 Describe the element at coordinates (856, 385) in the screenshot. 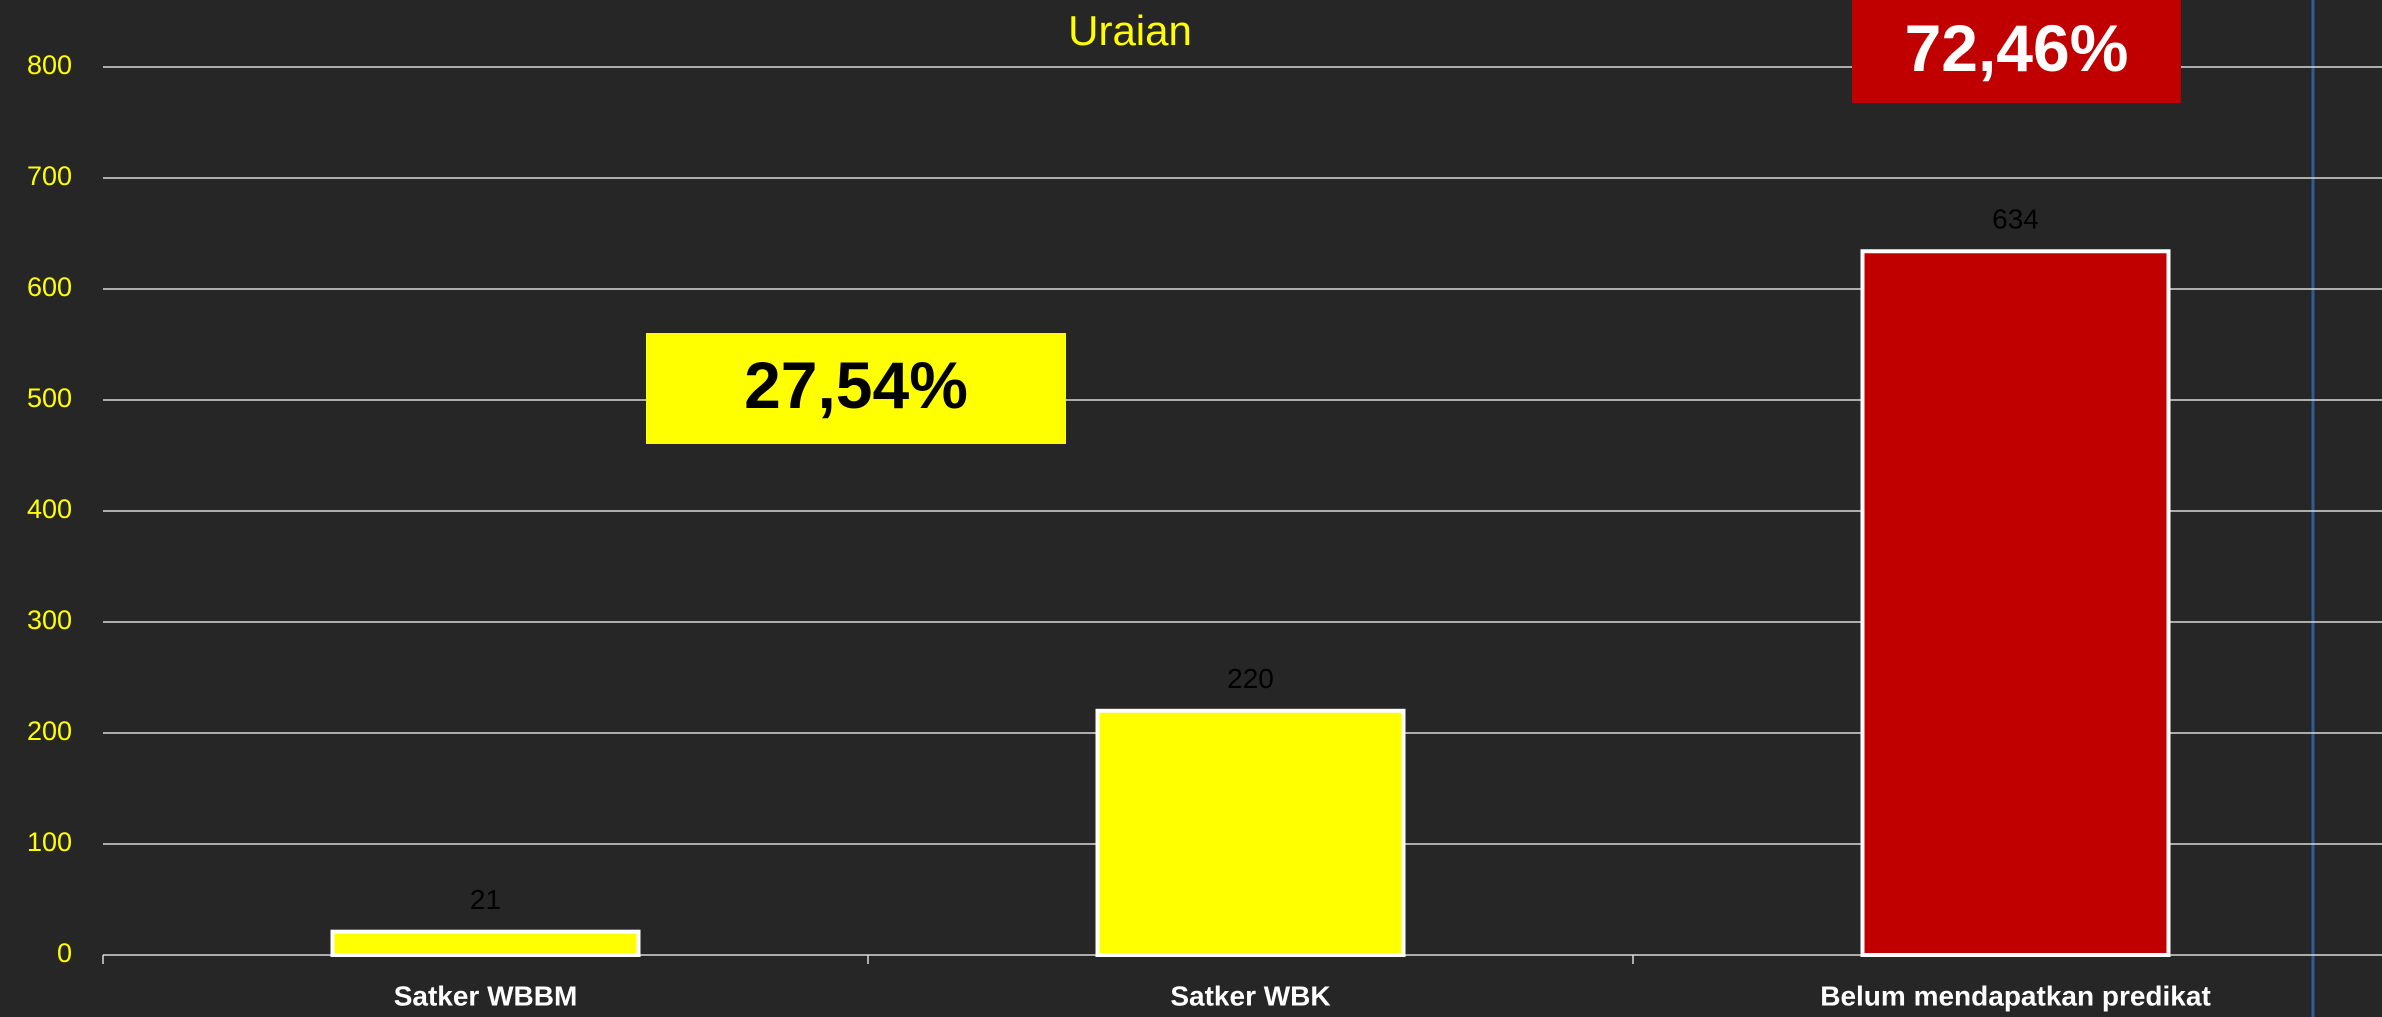

I see `annotation: 27,54%` at that location.